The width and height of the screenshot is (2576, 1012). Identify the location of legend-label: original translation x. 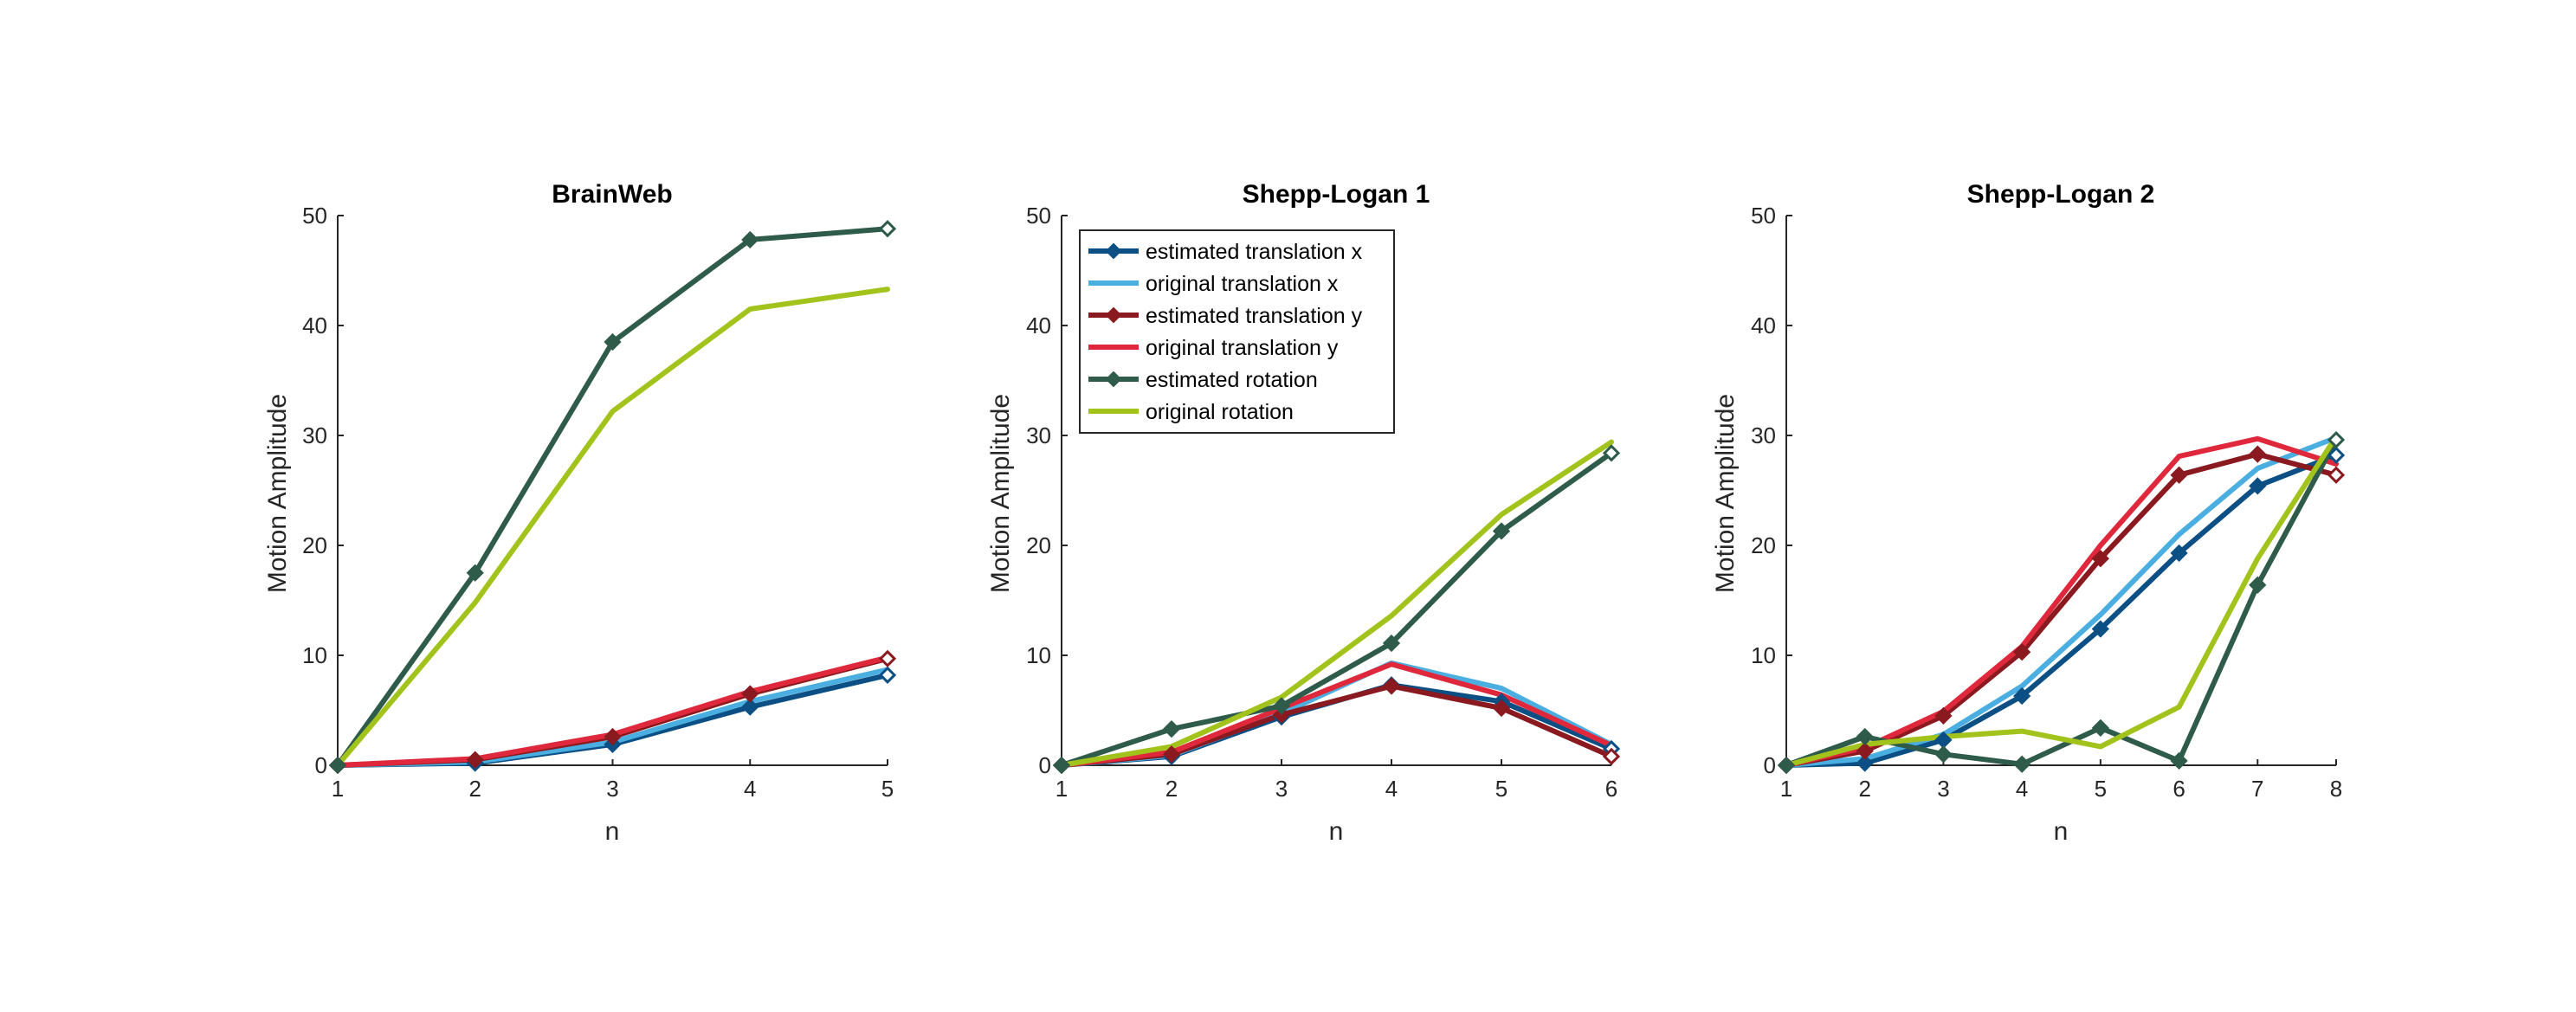
(1242, 284).